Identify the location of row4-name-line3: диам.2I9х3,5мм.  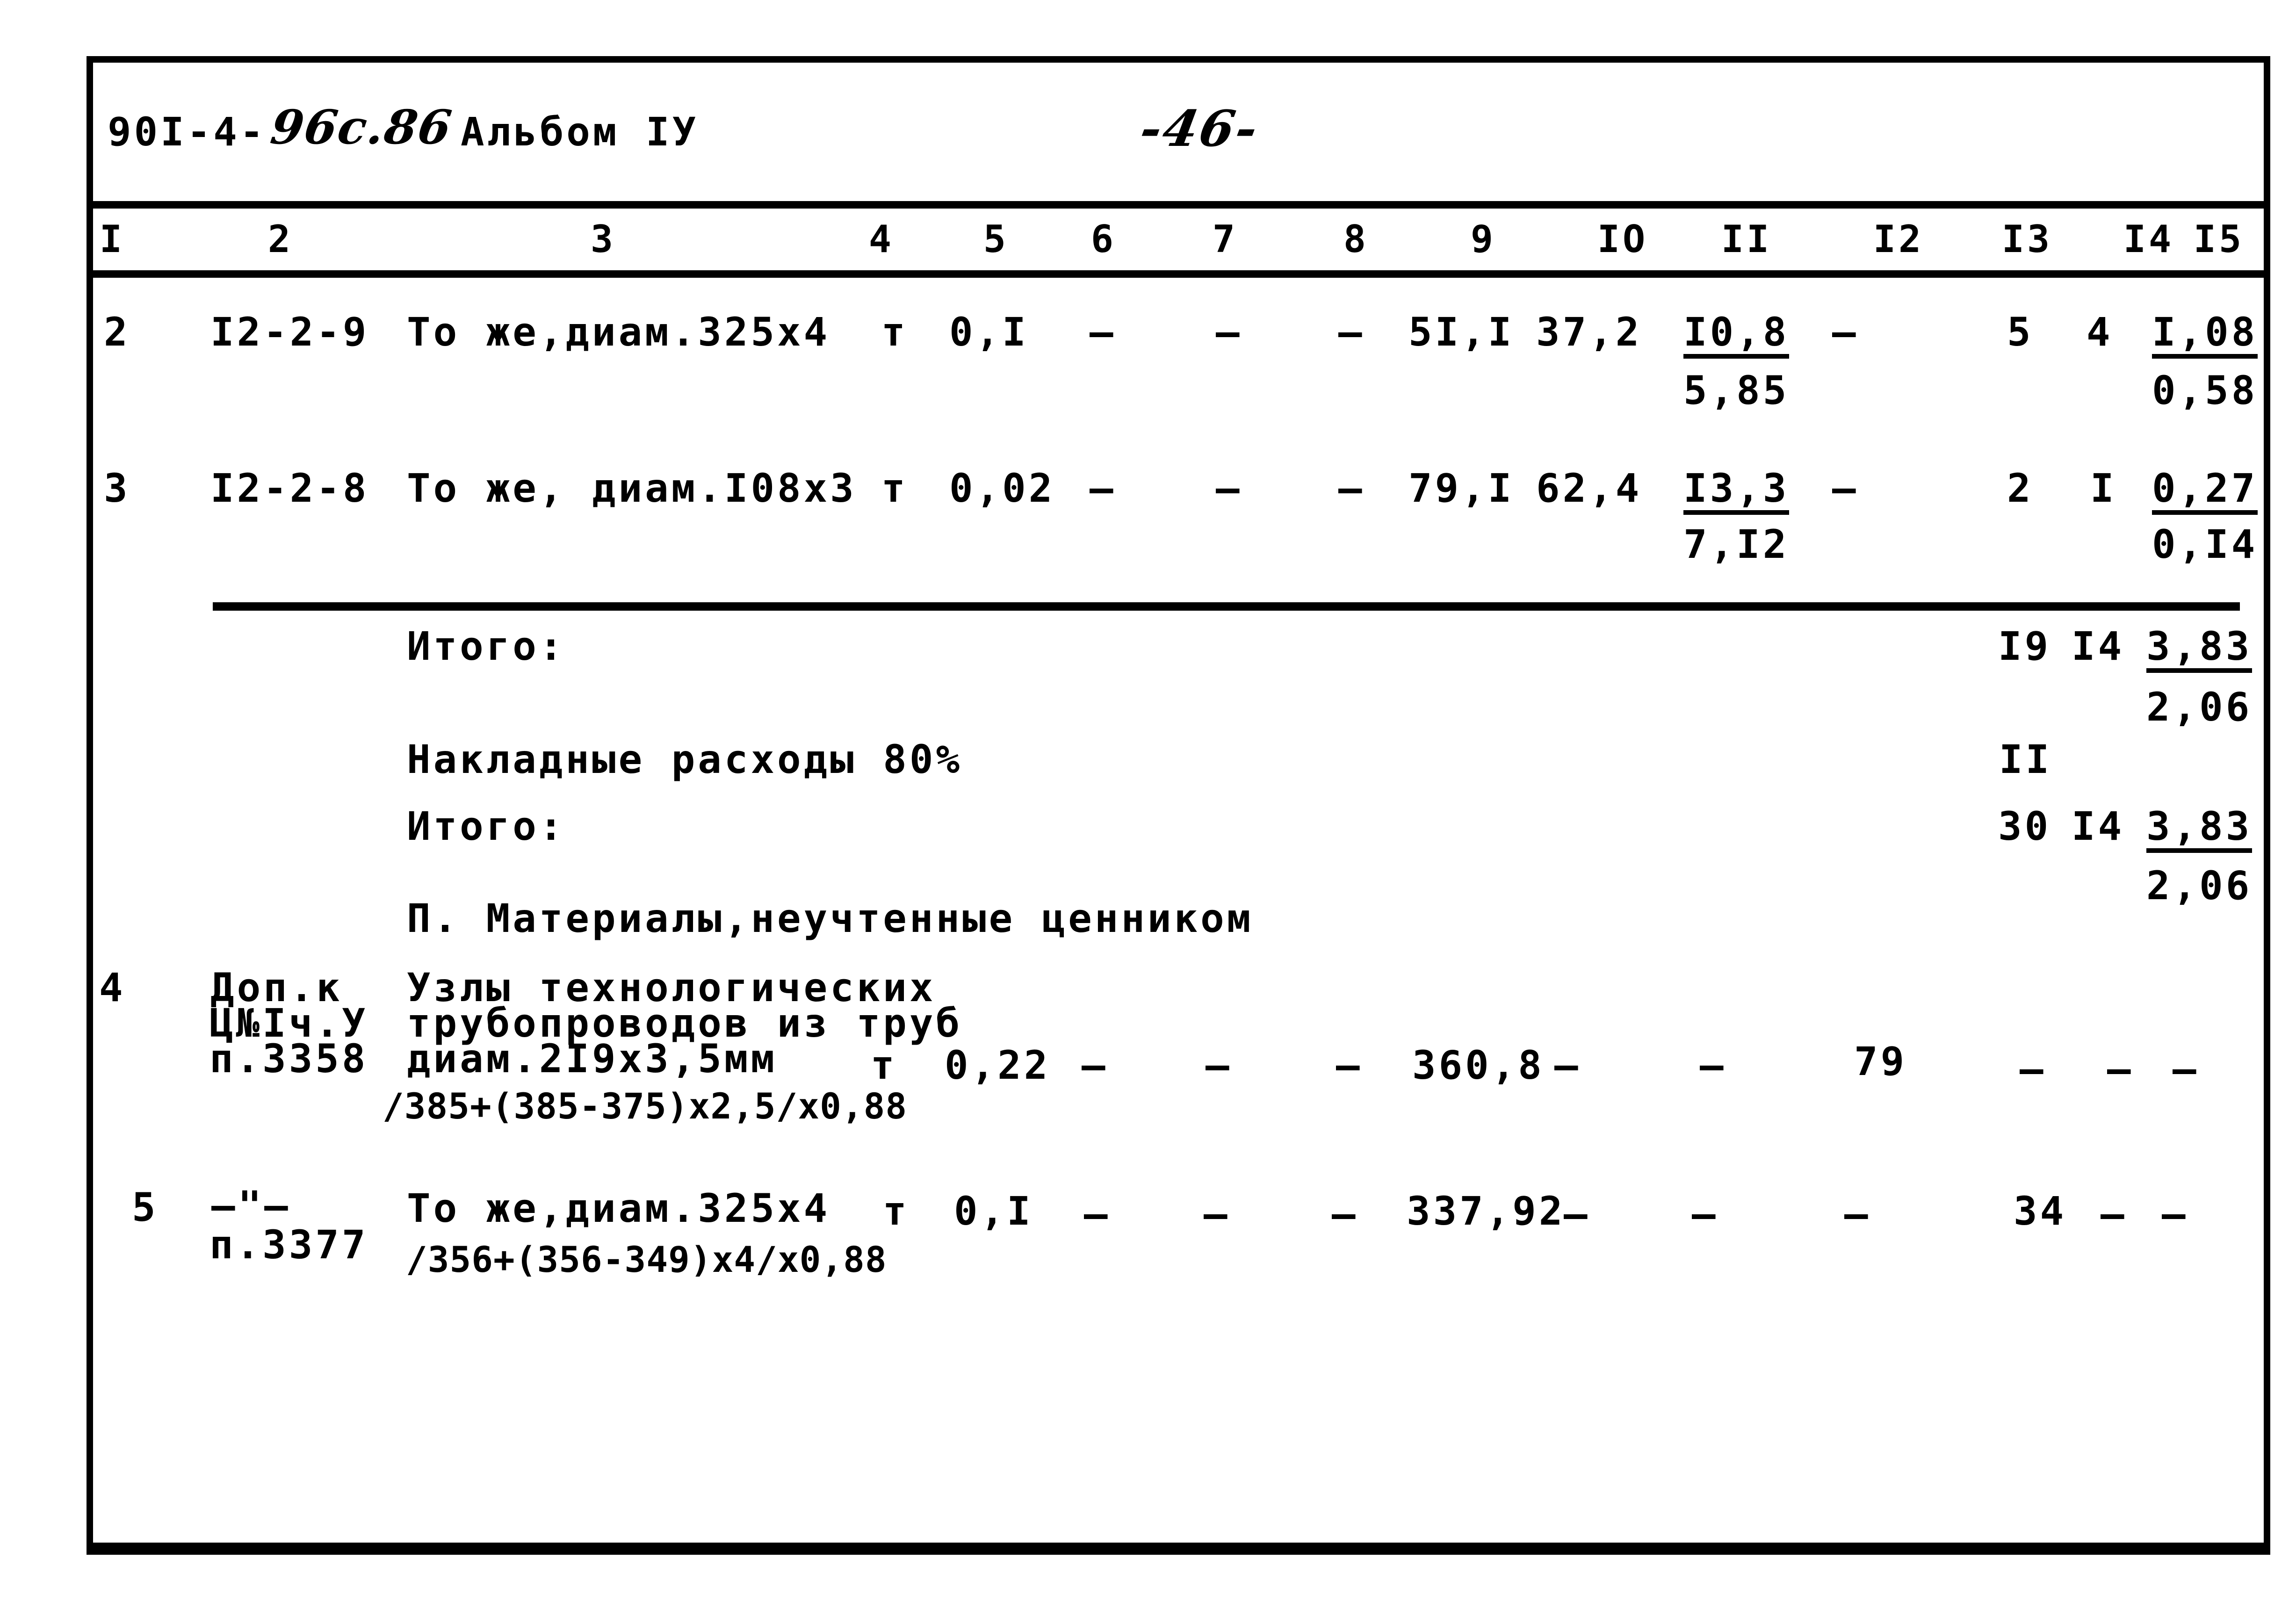
(592, 1059).